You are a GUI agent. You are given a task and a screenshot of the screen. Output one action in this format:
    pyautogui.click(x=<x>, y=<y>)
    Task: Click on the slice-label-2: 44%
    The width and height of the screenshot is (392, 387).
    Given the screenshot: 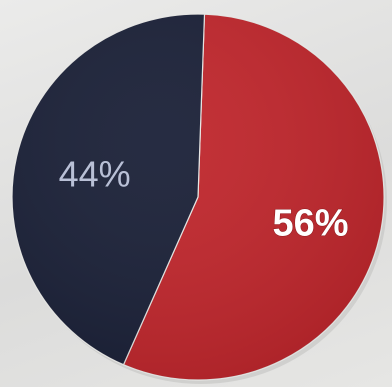 What is the action you would take?
    pyautogui.click(x=95, y=174)
    